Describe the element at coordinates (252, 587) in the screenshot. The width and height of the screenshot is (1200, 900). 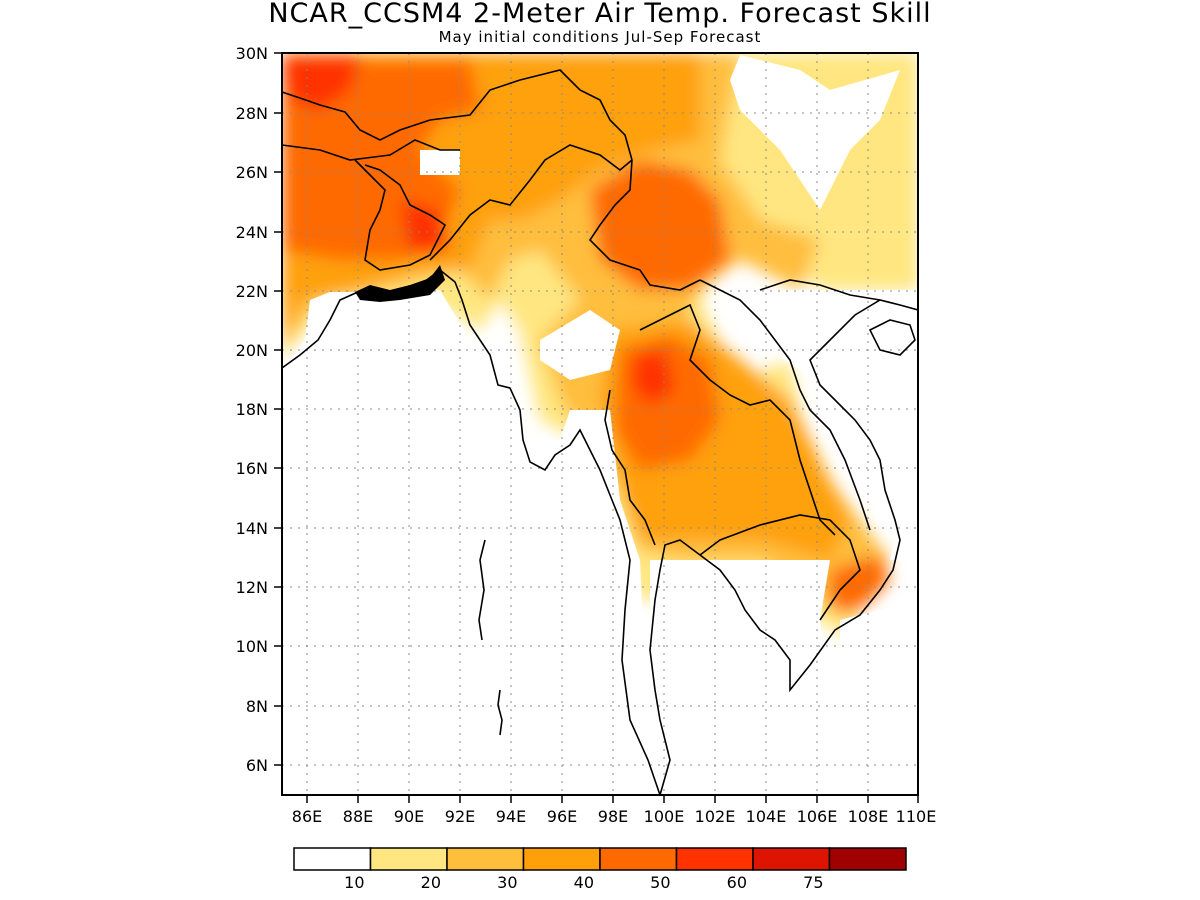
I see `lat-label: 12N` at that location.